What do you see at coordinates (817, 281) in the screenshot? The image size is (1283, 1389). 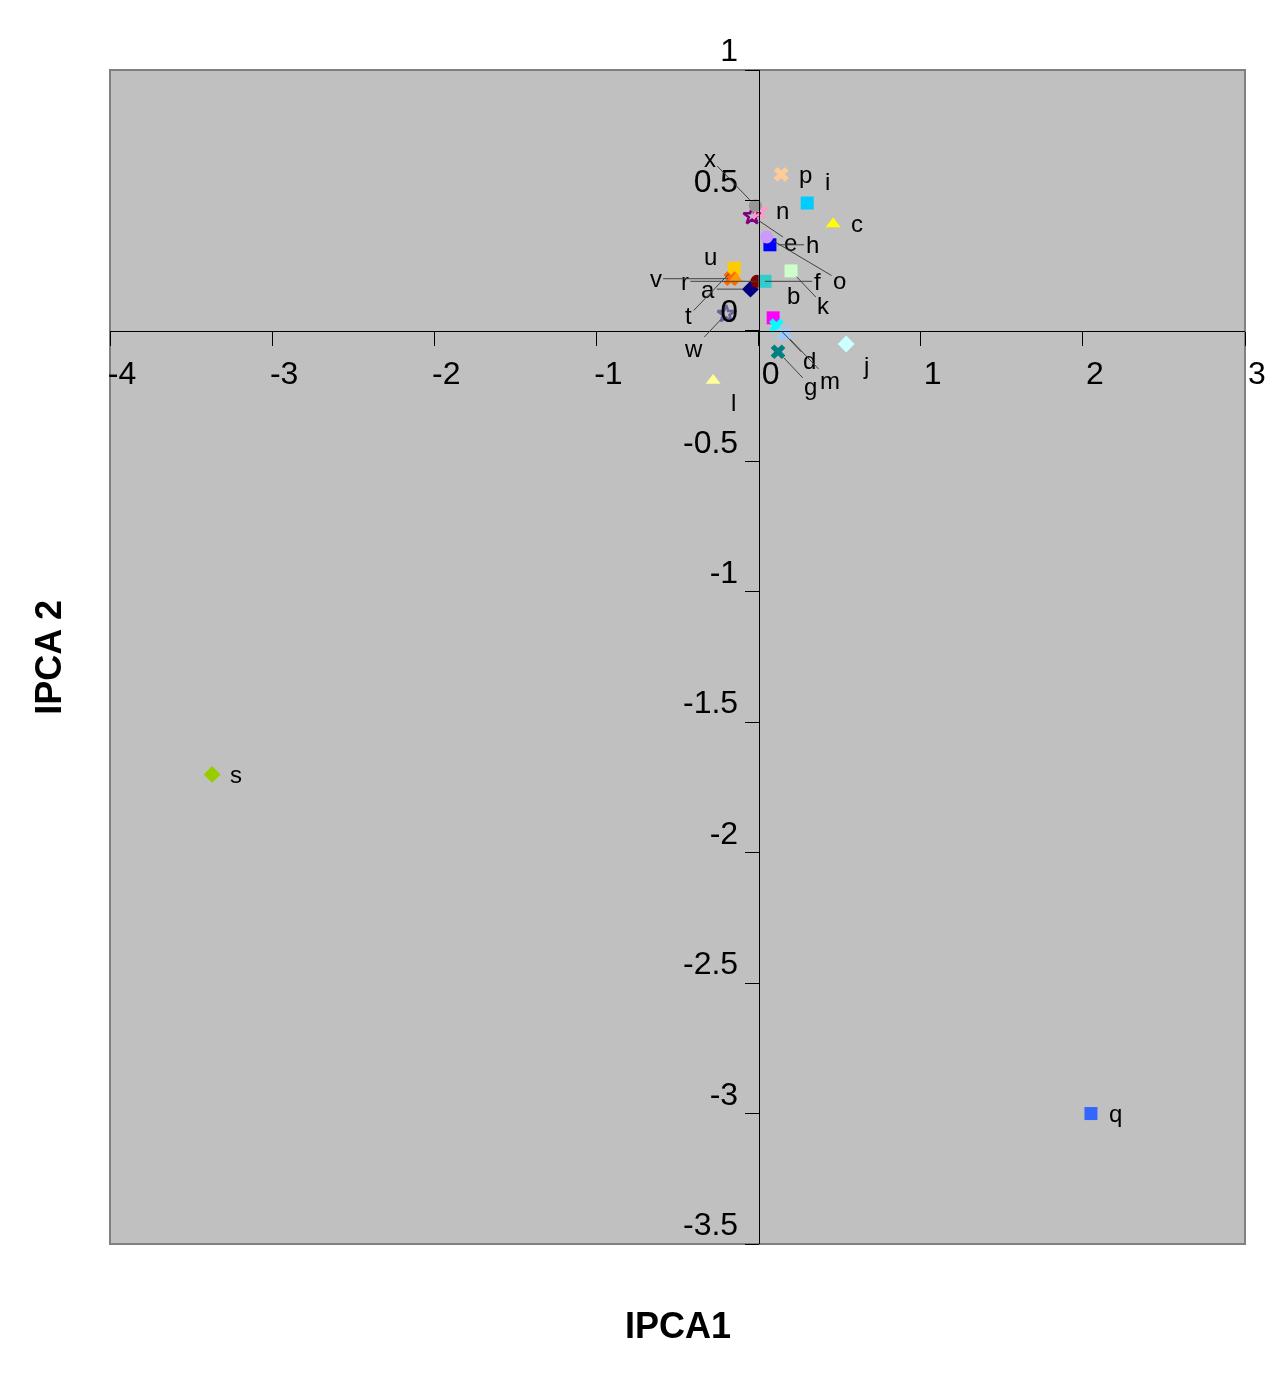 I see `text: f` at bounding box center [817, 281].